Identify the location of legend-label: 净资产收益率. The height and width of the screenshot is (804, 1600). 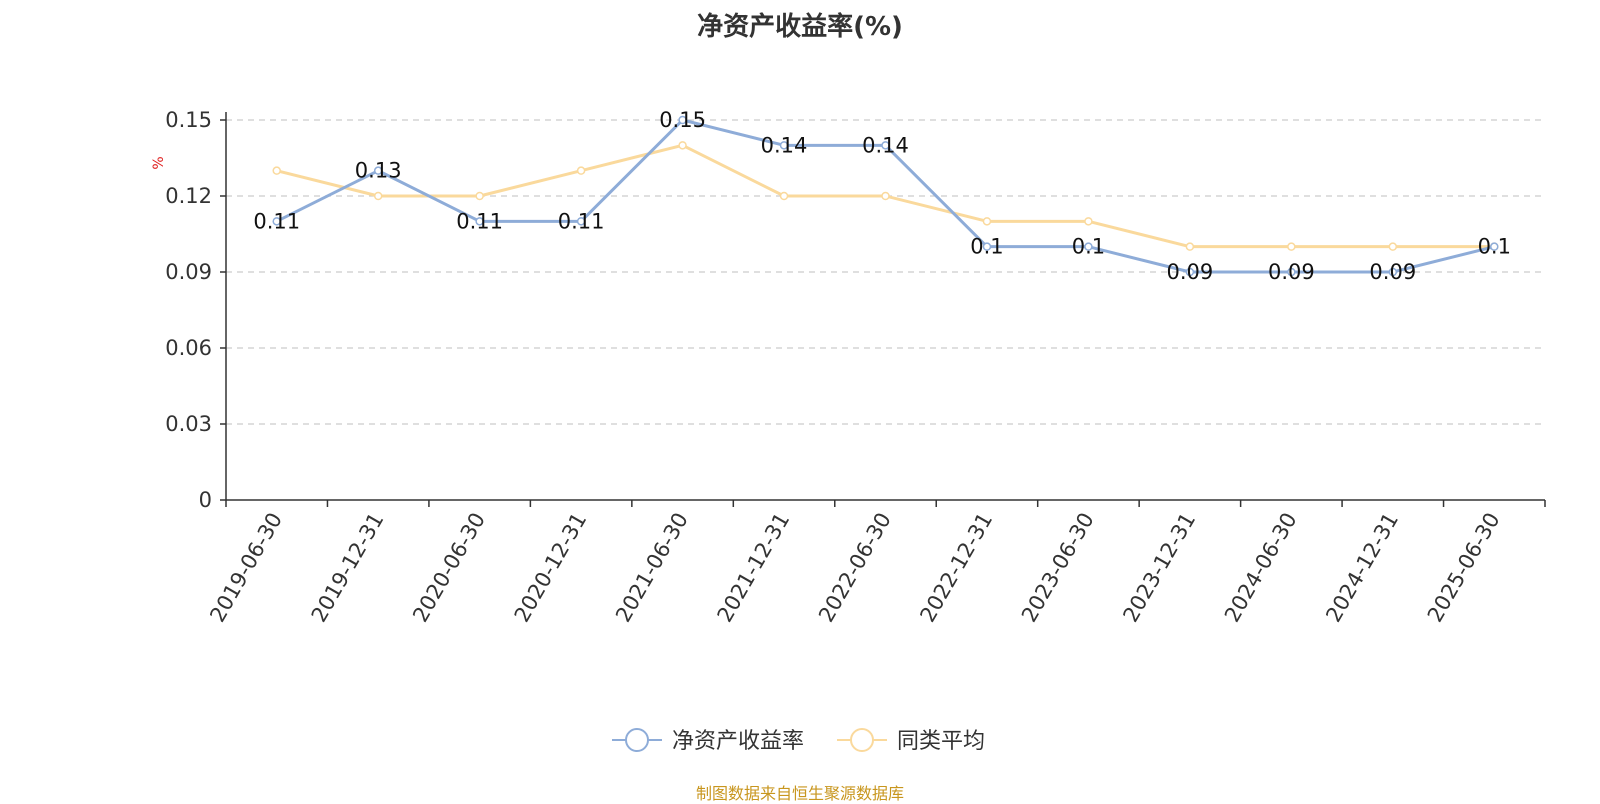
(738, 741).